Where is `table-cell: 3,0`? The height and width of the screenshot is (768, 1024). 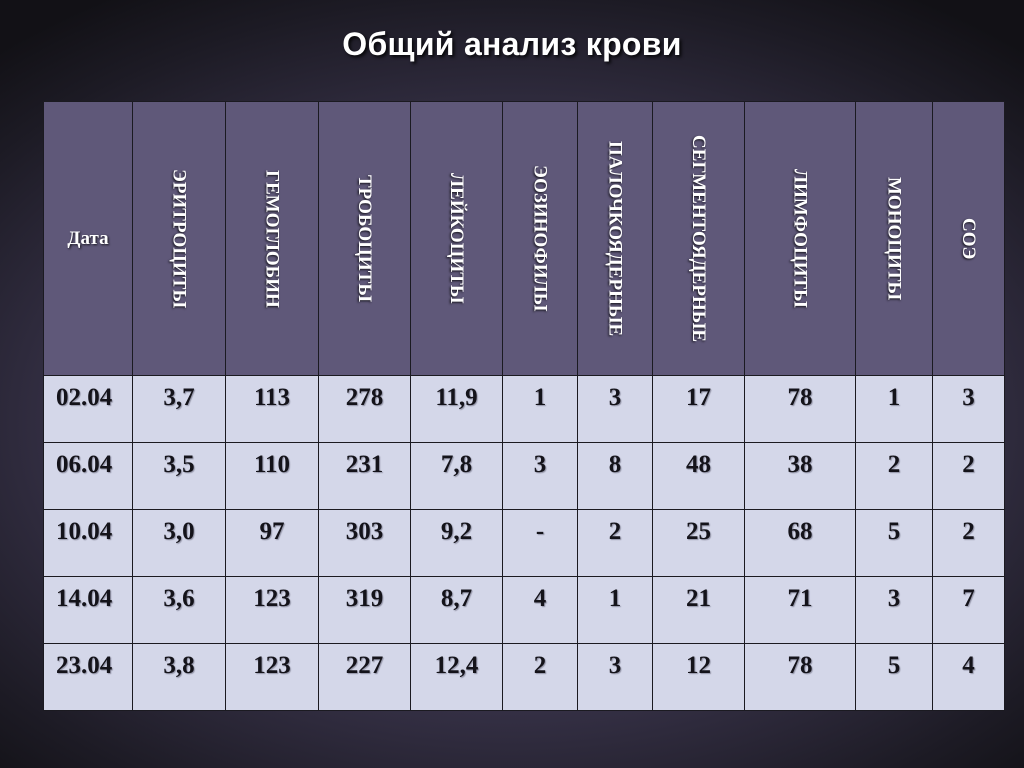
table-cell: 3,0 is located at coordinates (179, 543).